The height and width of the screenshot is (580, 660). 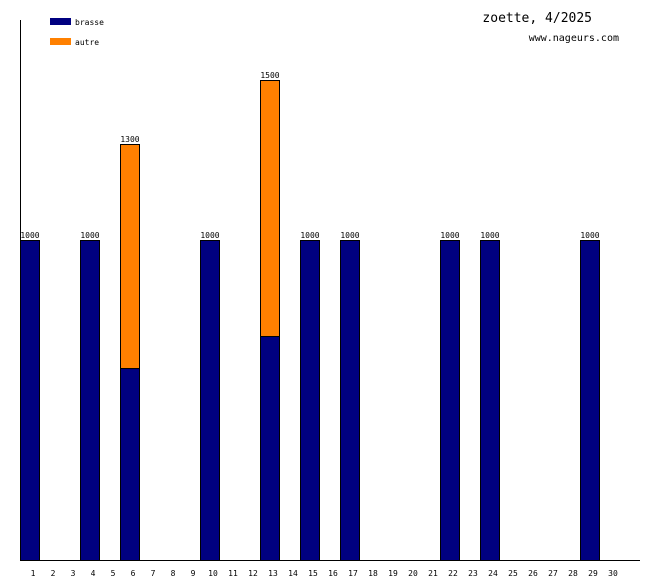 I want to click on chart-subtitle: www.nageurs.com, so click(x=574, y=38).